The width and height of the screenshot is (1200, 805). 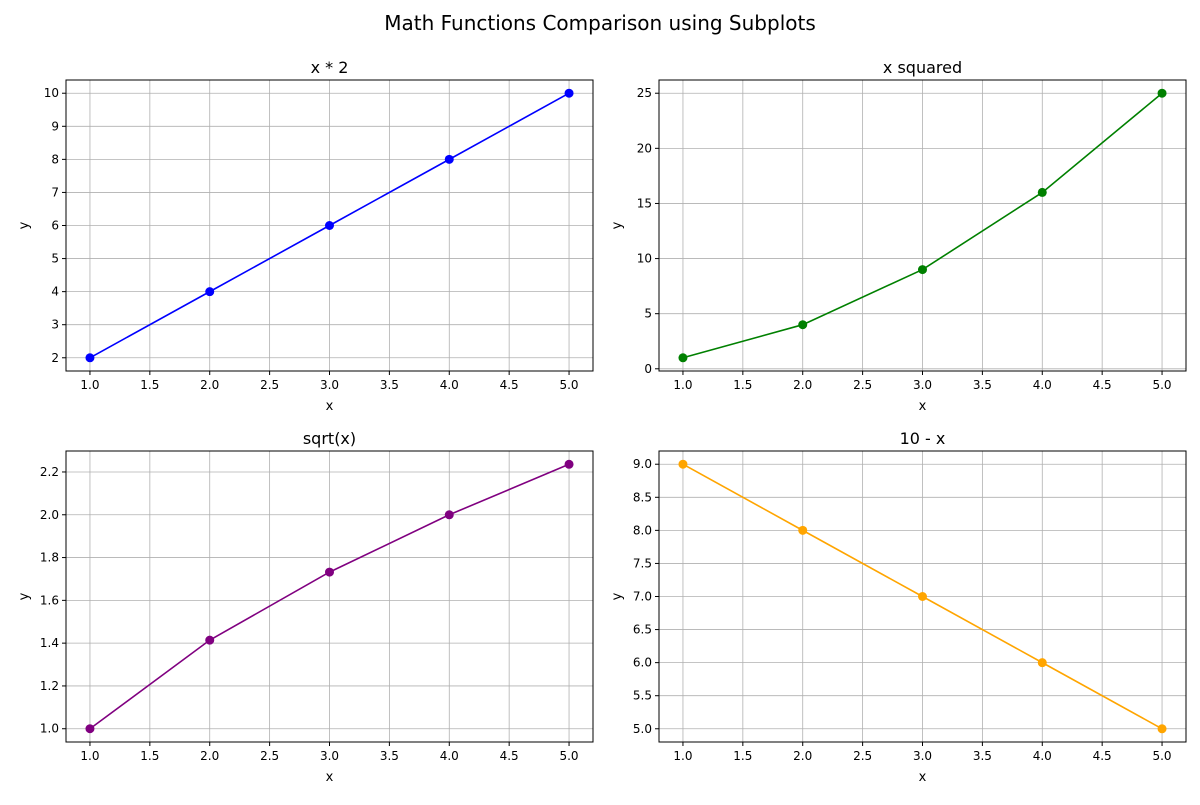 I want to click on y-tick-label: 1.4, so click(x=49, y=643).